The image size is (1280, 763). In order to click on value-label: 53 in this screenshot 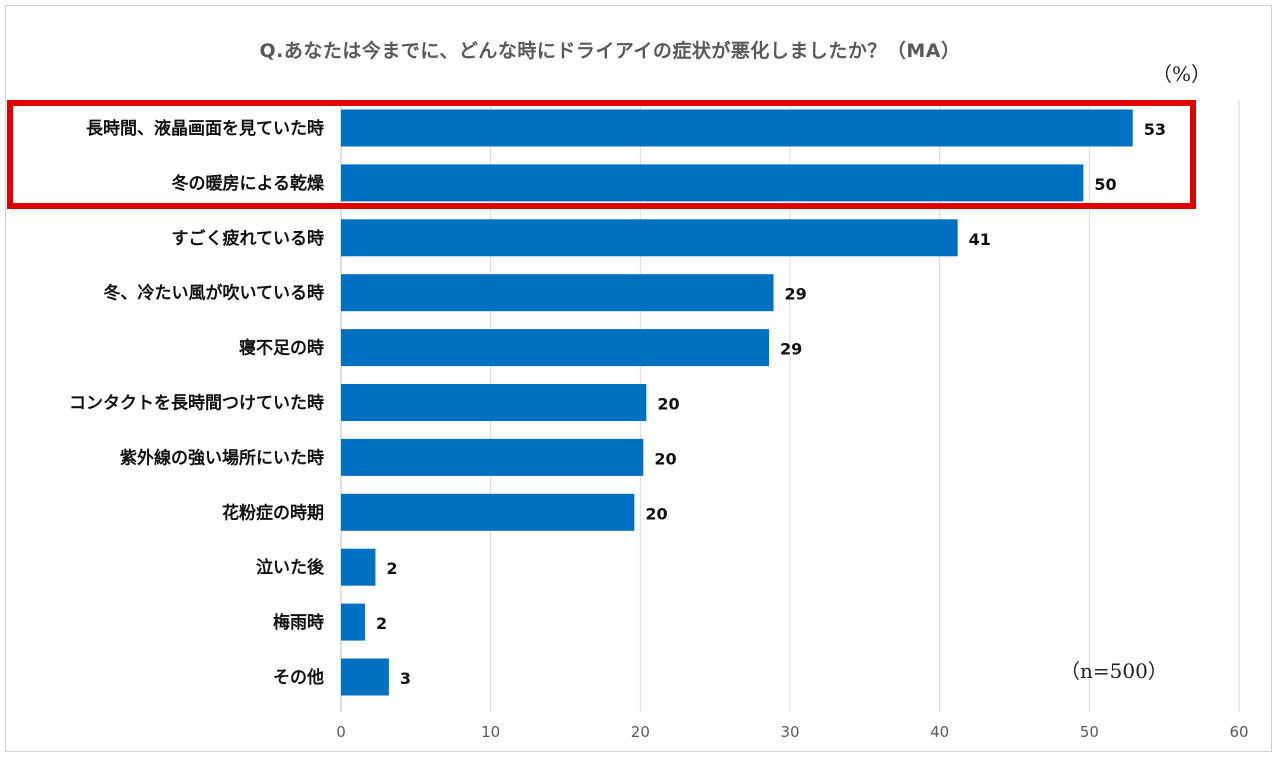, I will do `click(1155, 129)`.